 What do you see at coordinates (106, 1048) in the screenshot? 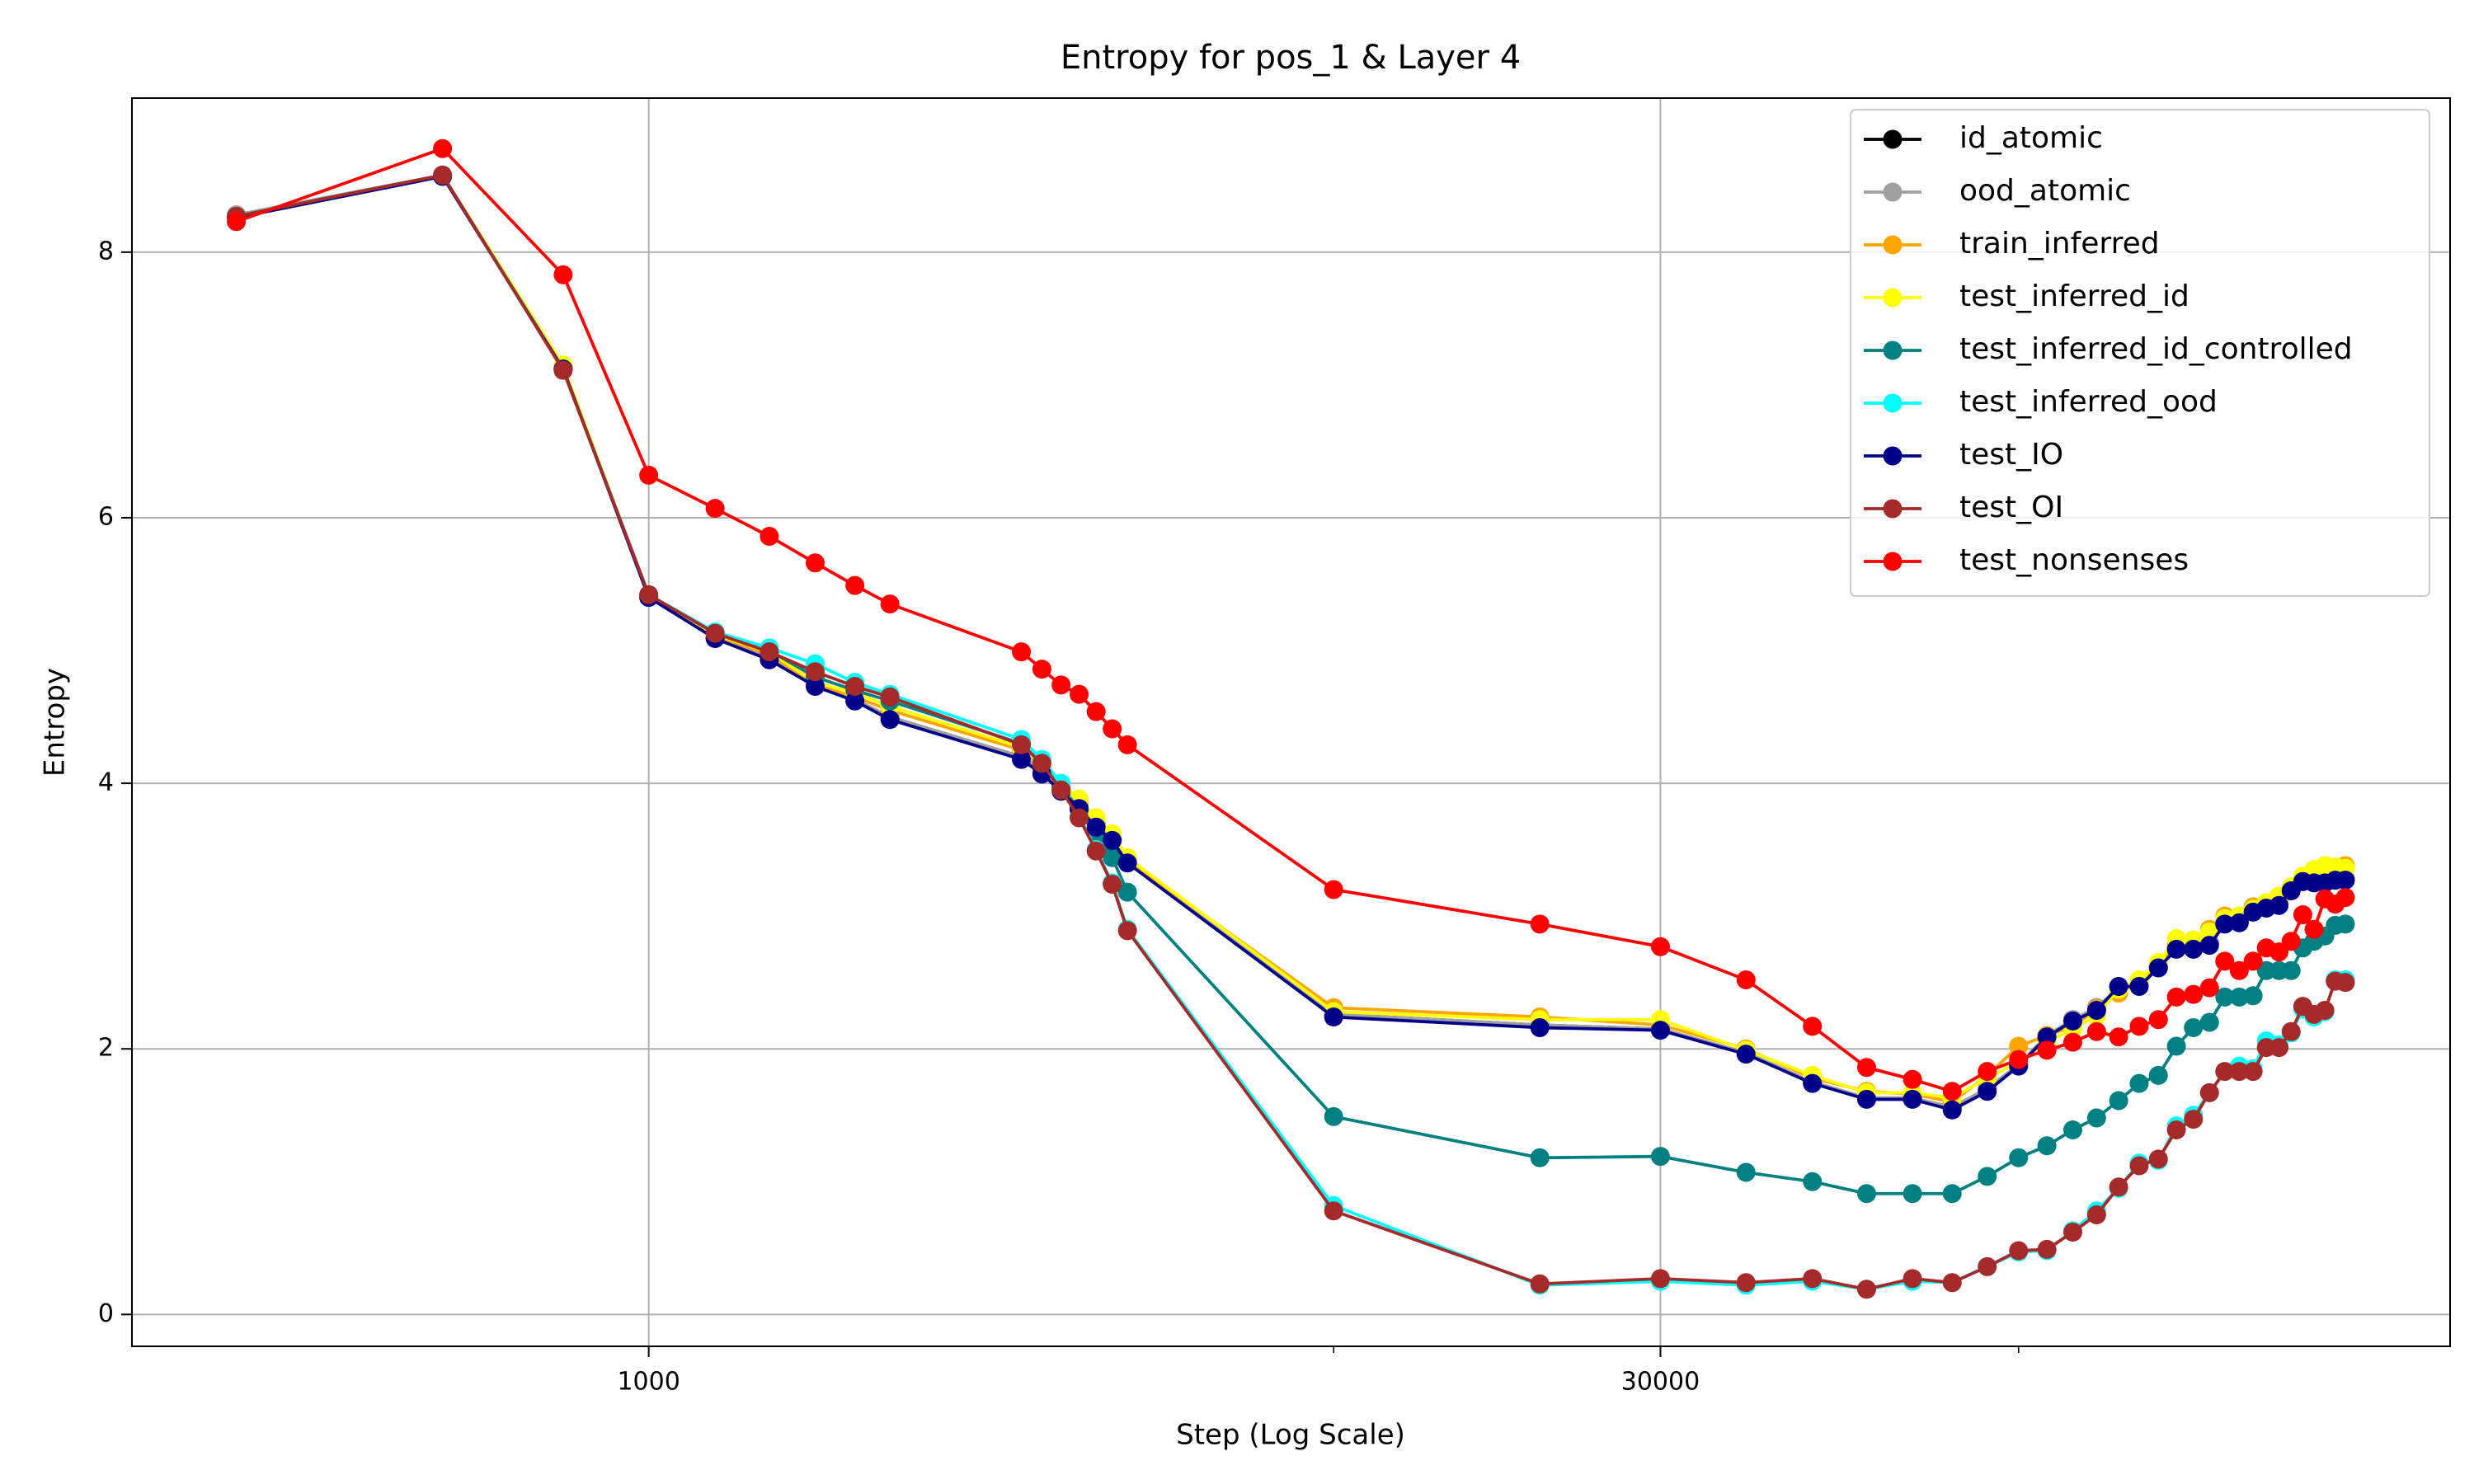
I see `y-tick-label: 2` at bounding box center [106, 1048].